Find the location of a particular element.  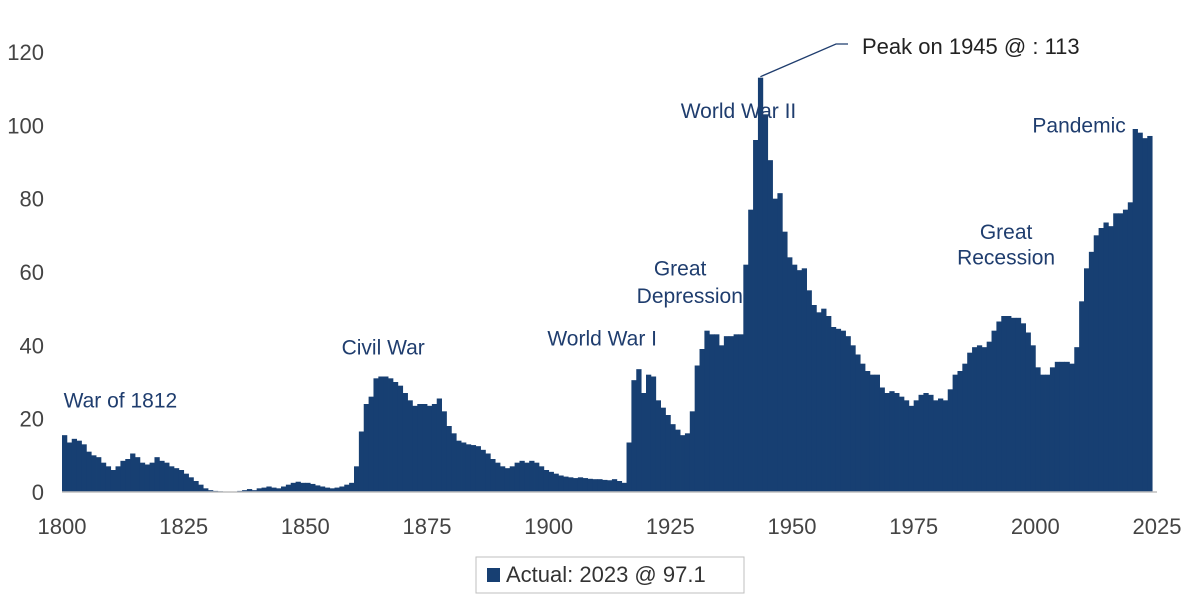

annotation-label: Great is located at coordinates (1006, 232).